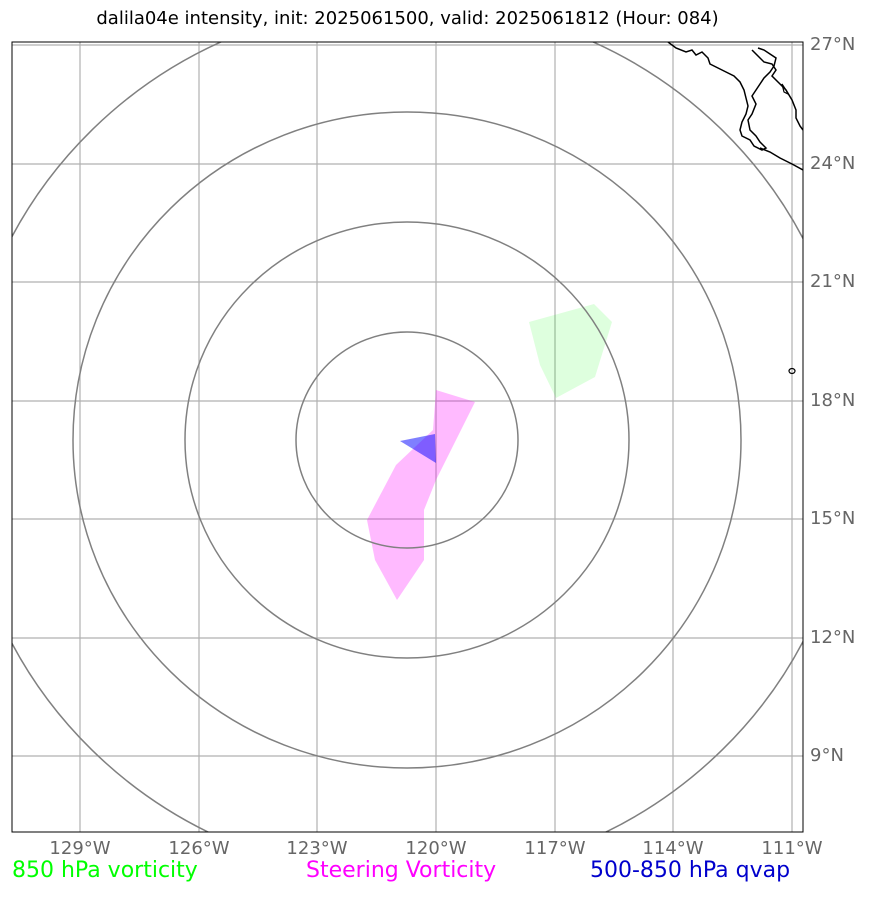 Image resolution: width=873 pixels, height=897 pixels. I want to click on longitude-label: 129°W, so click(80, 848).